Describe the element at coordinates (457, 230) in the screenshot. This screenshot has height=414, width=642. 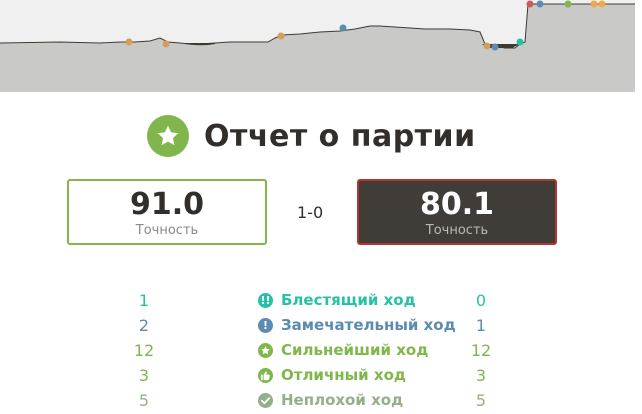
I see `black-accuracy-label: Точность` at that location.